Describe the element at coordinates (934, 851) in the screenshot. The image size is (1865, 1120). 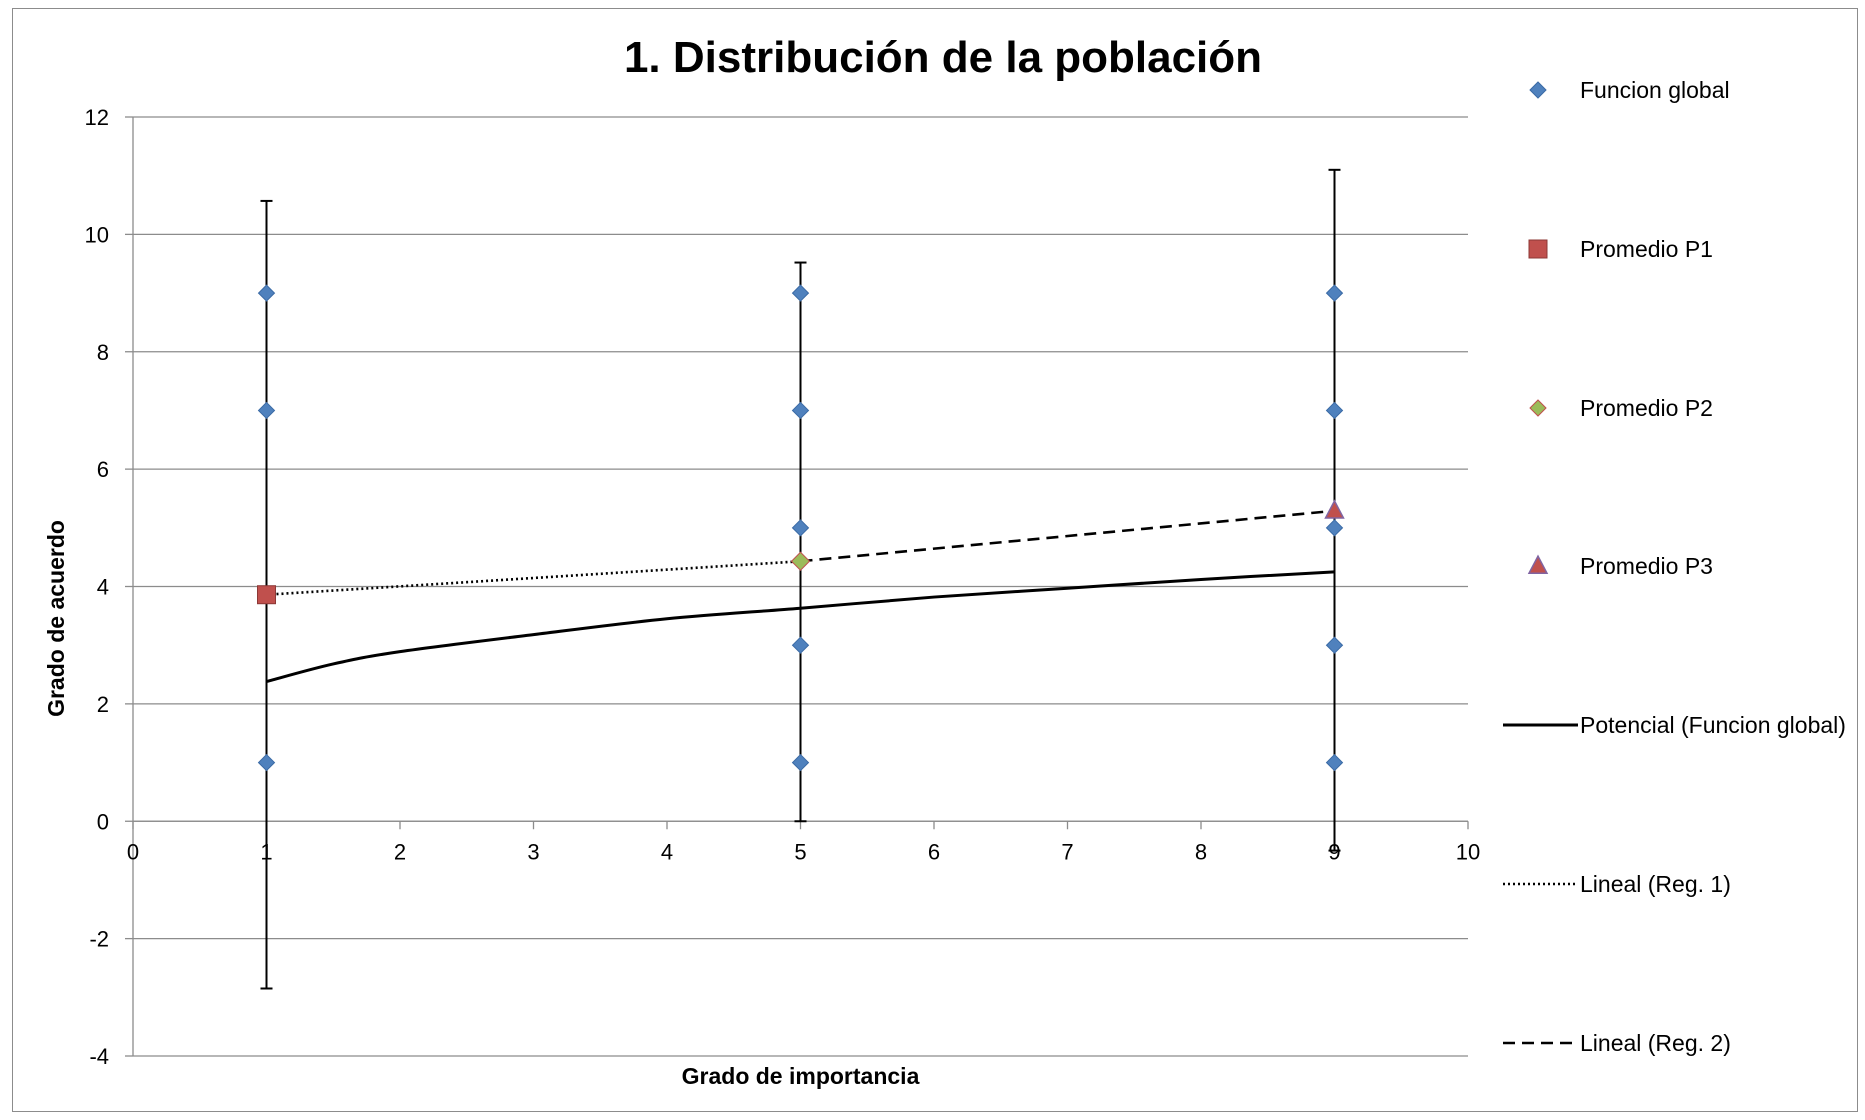
I see `x-tick-label: 6` at that location.